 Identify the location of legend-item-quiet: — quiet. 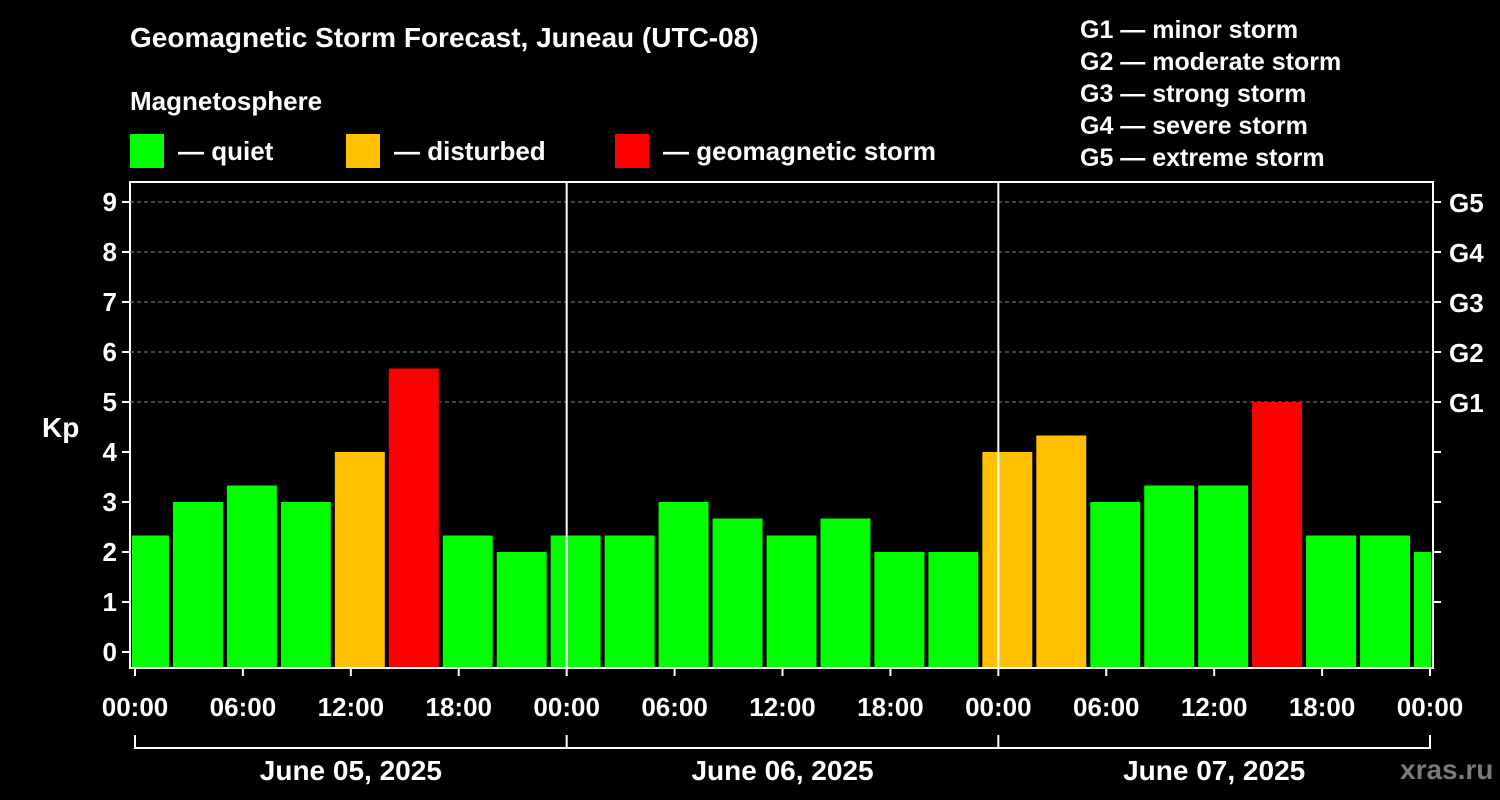
(201, 151).